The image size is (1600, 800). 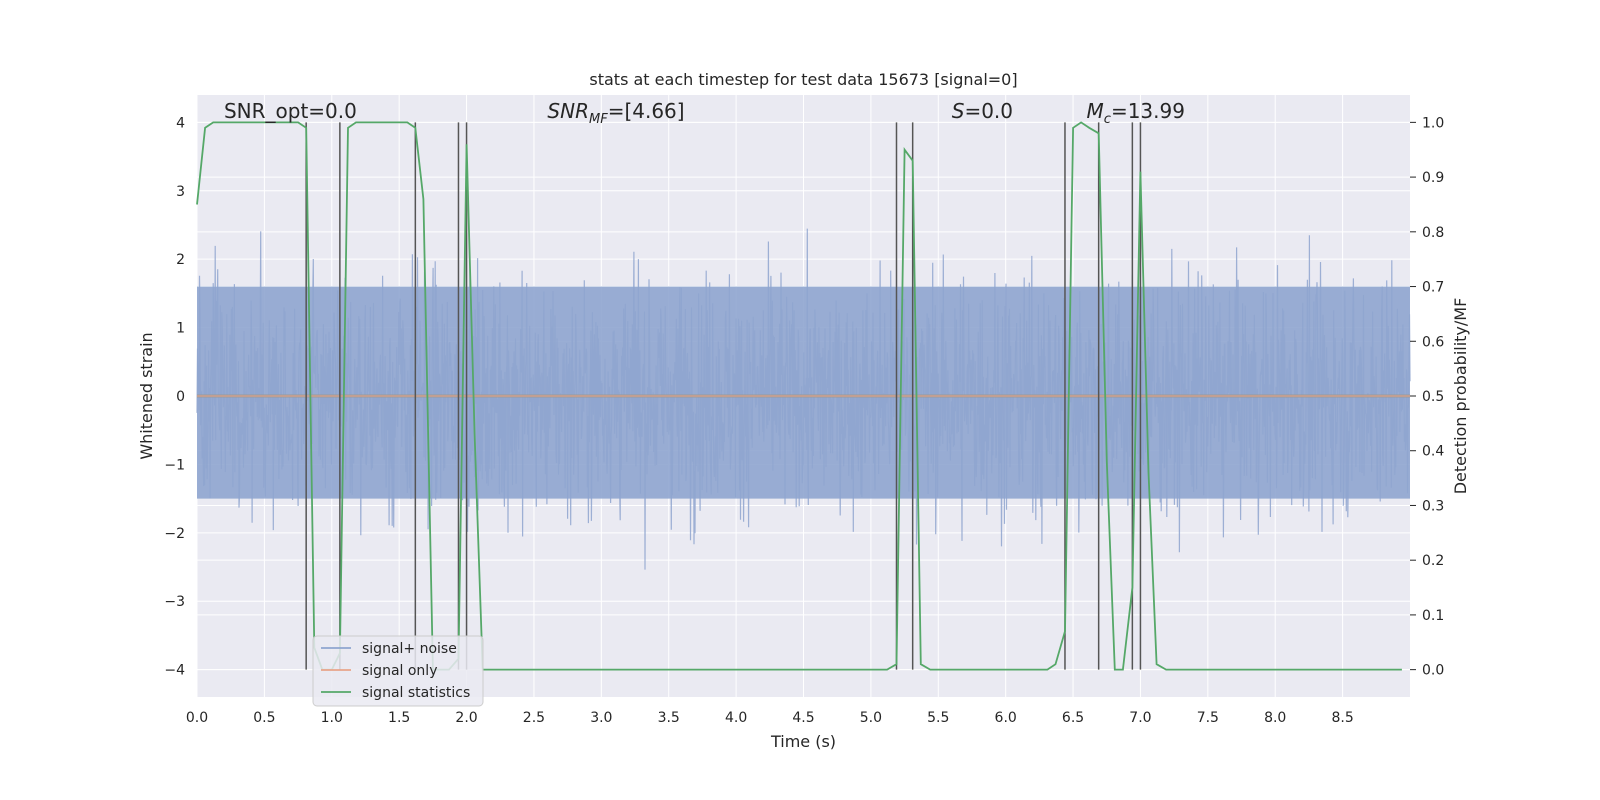 What do you see at coordinates (1433, 178) in the screenshot?
I see `y-right-tick-label: 0.9` at bounding box center [1433, 178].